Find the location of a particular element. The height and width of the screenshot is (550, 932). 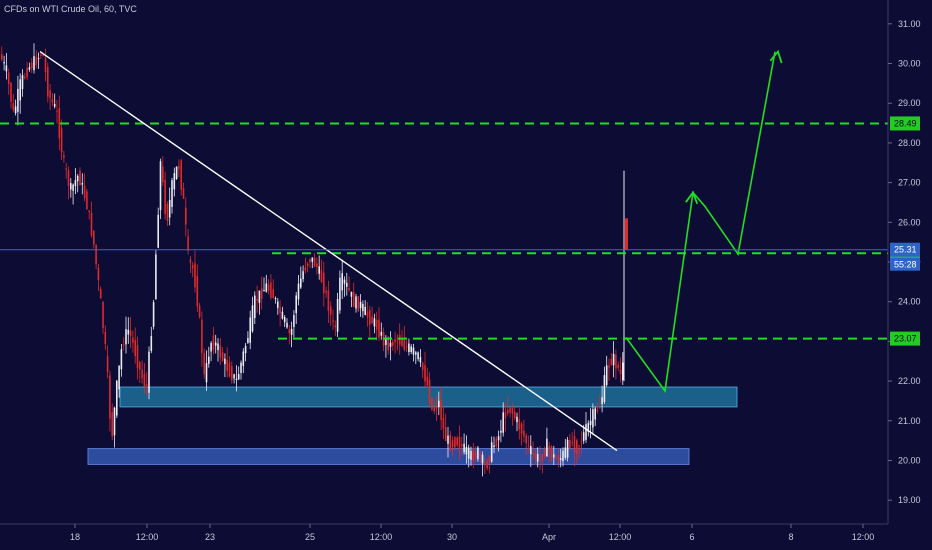

support-zone is located at coordinates (428, 397).